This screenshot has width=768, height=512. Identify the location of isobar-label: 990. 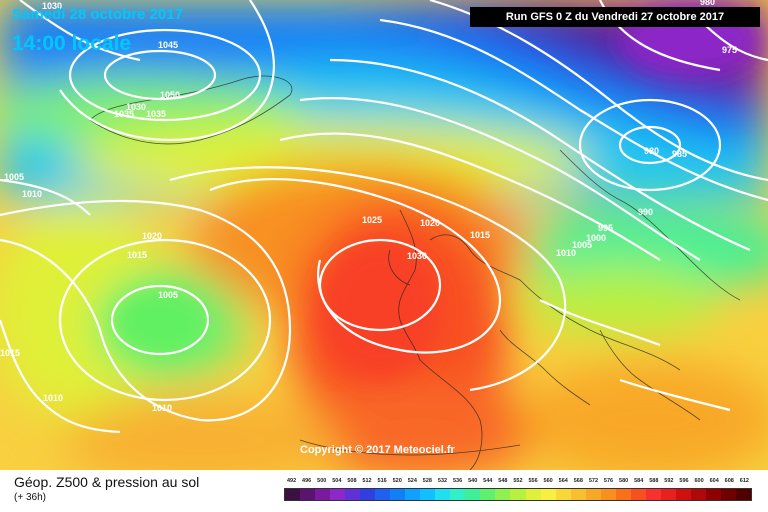
(645, 212).